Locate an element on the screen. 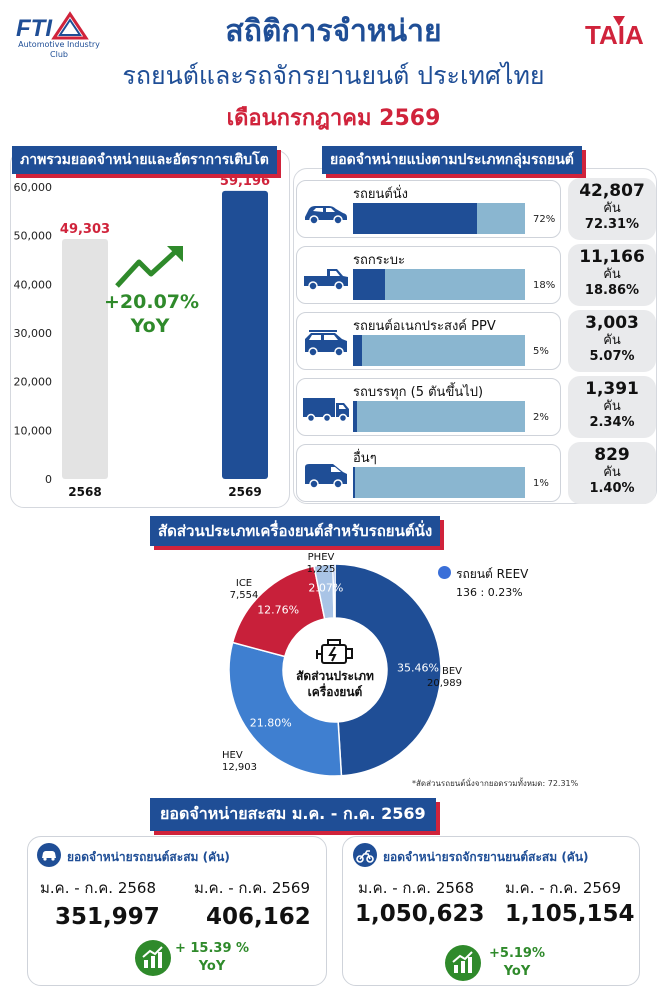  donut-slice-hev is located at coordinates (285, 709).